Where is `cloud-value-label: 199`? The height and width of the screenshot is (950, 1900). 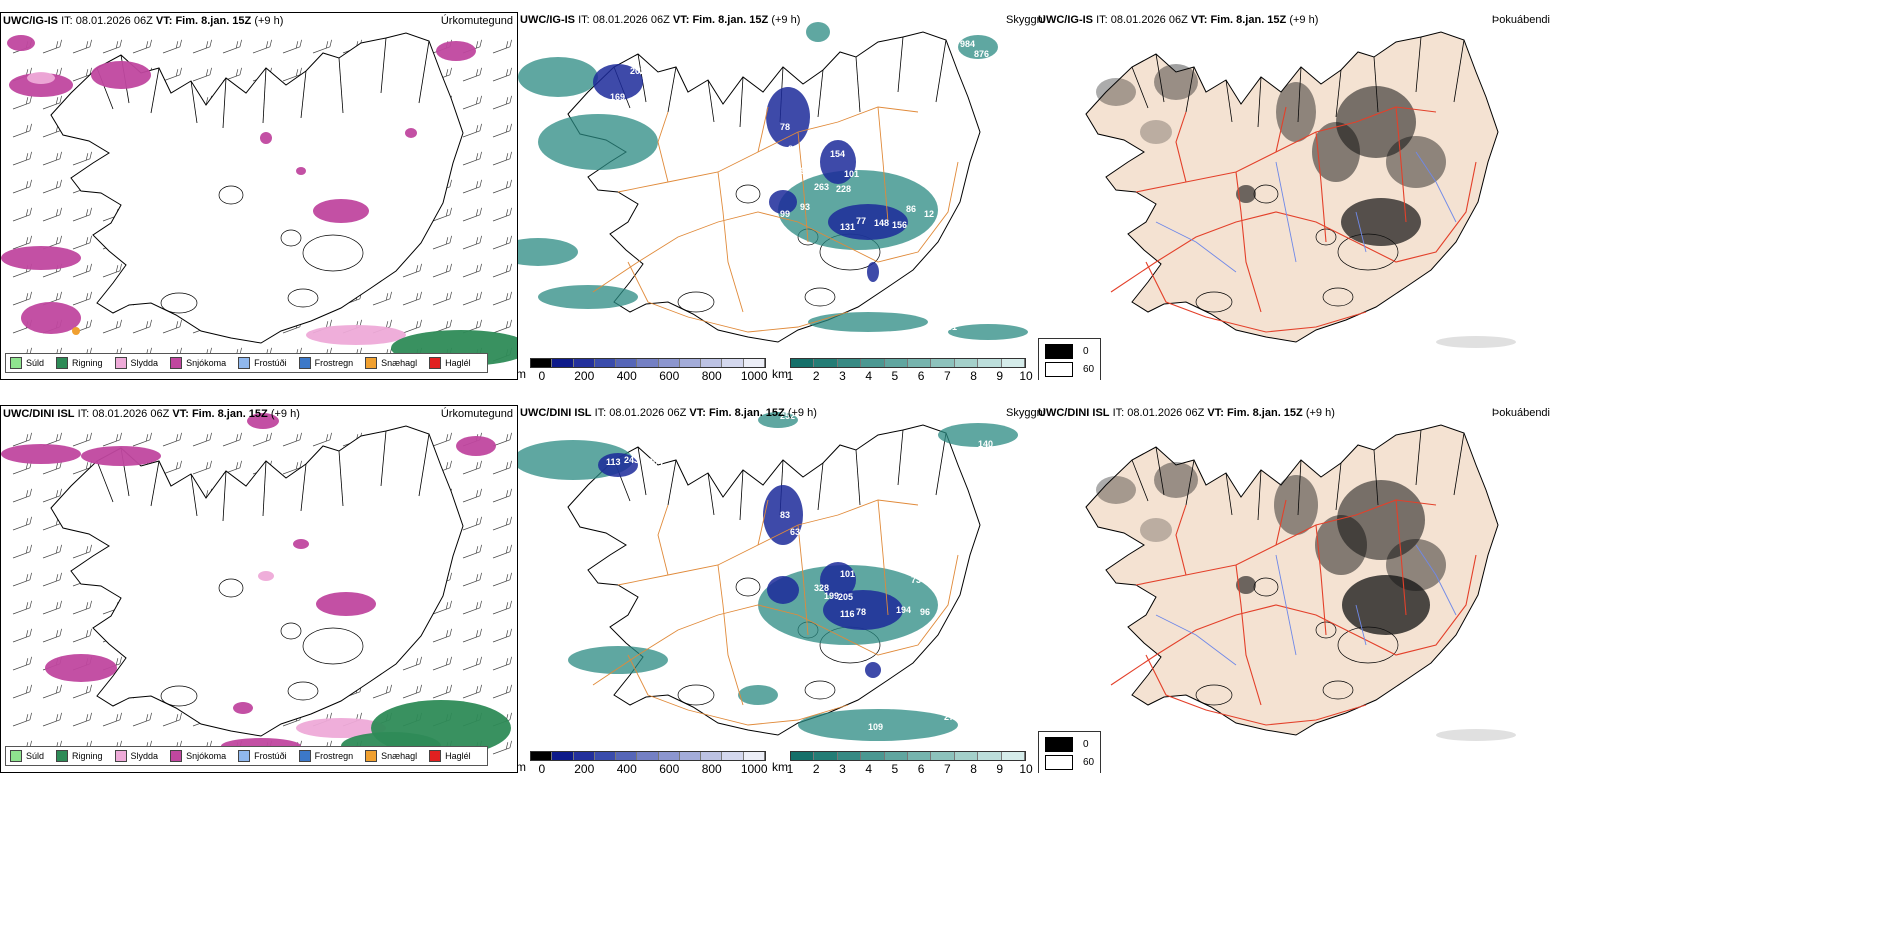 cloud-value-label: 199 is located at coordinates (831, 596).